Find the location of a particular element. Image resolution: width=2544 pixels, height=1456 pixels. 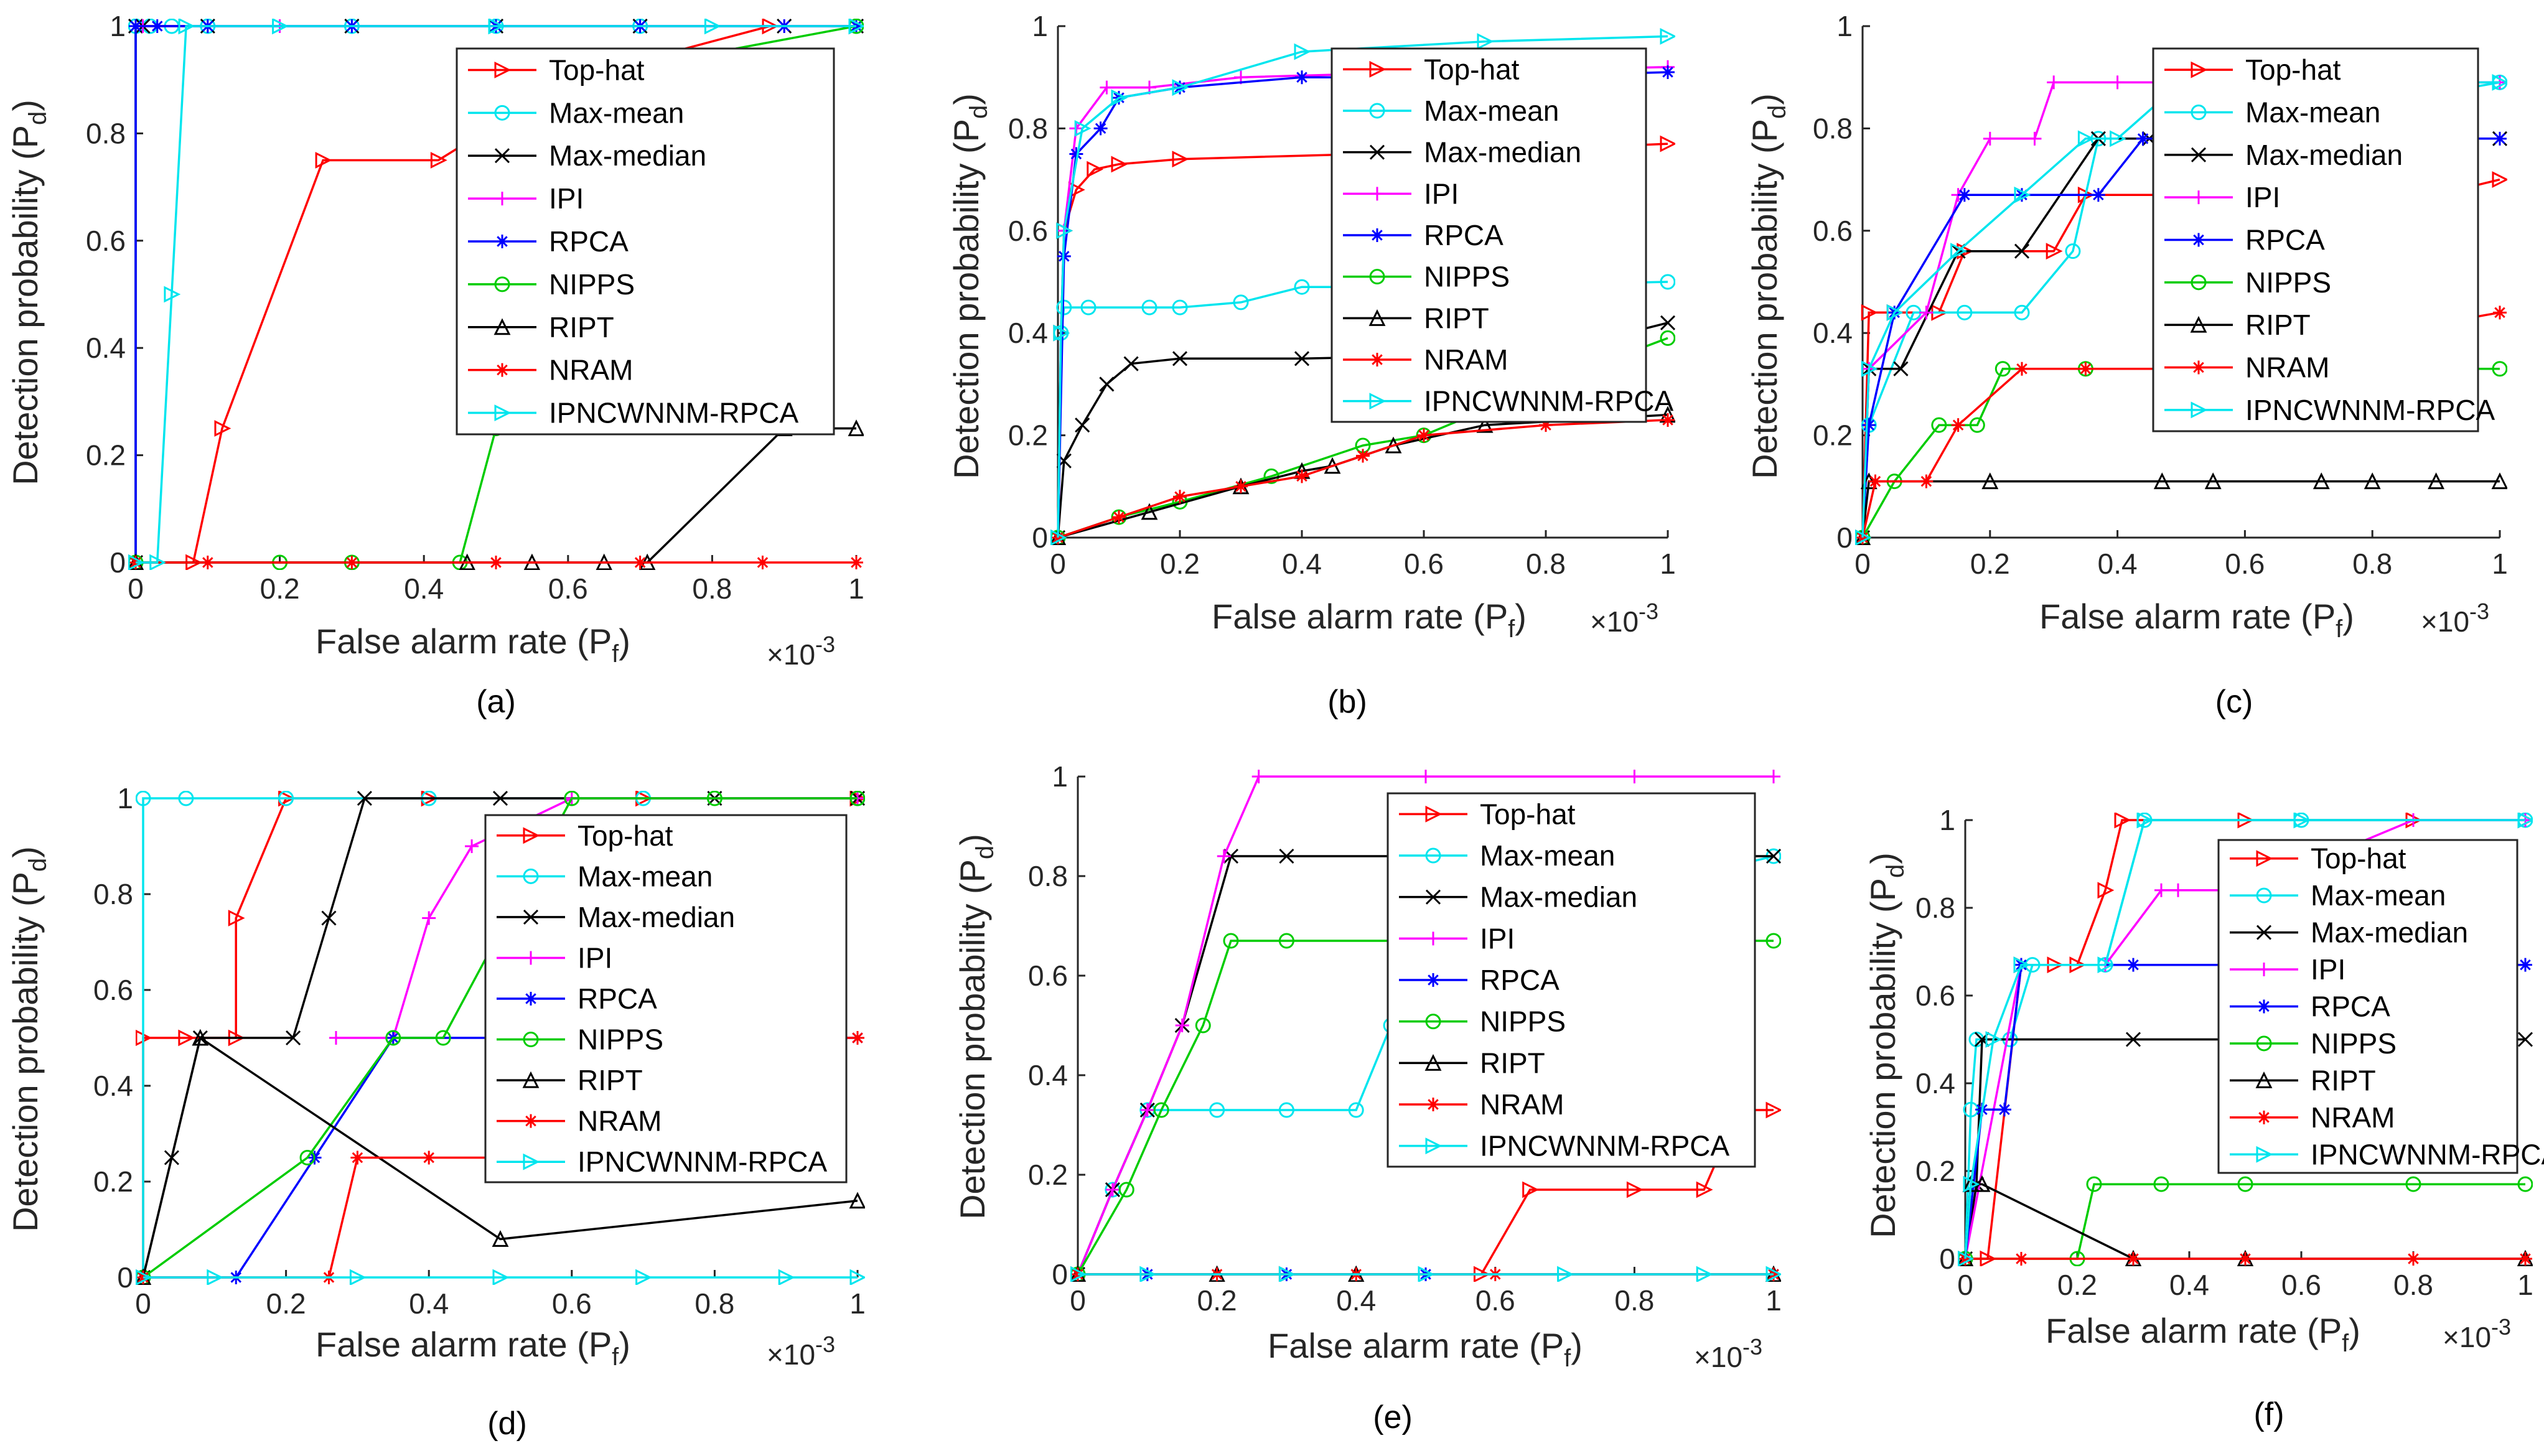

series-line-nram is located at coordinates (1362, 479).